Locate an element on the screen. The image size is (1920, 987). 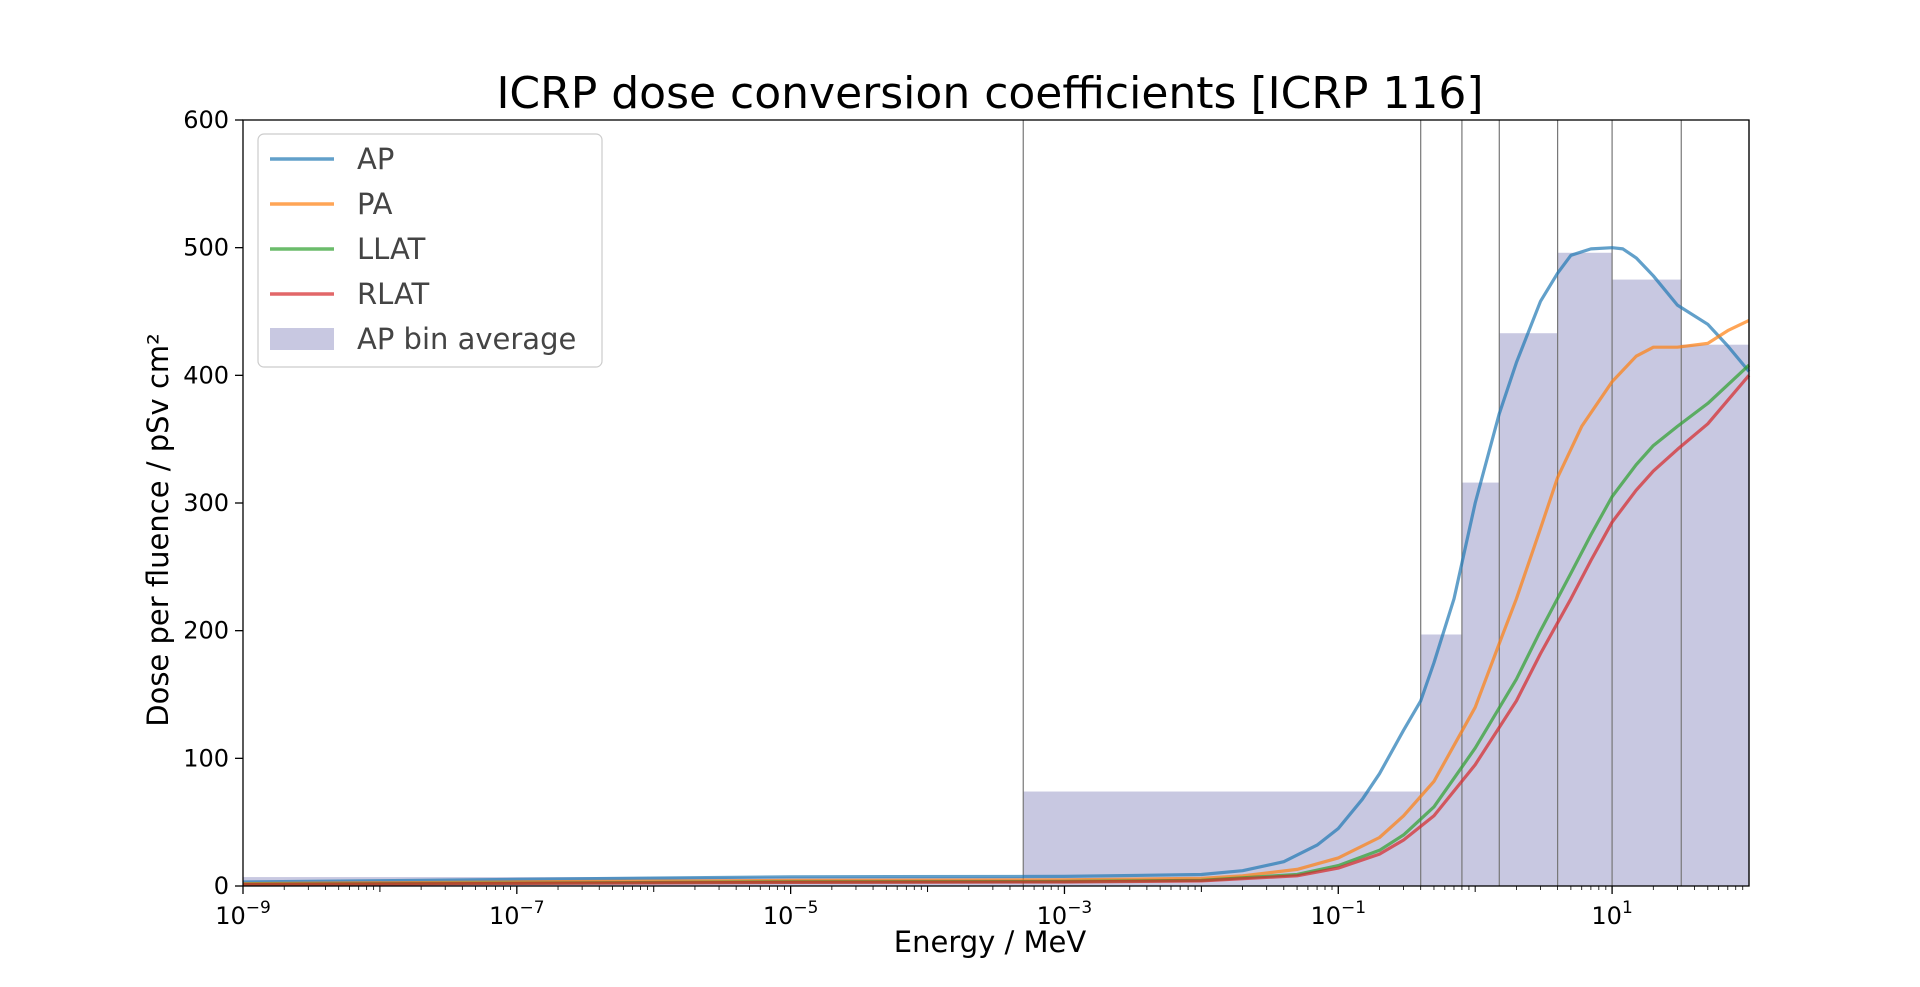
x-tick-label-2: 10⁻⁵ is located at coordinates (791, 914).